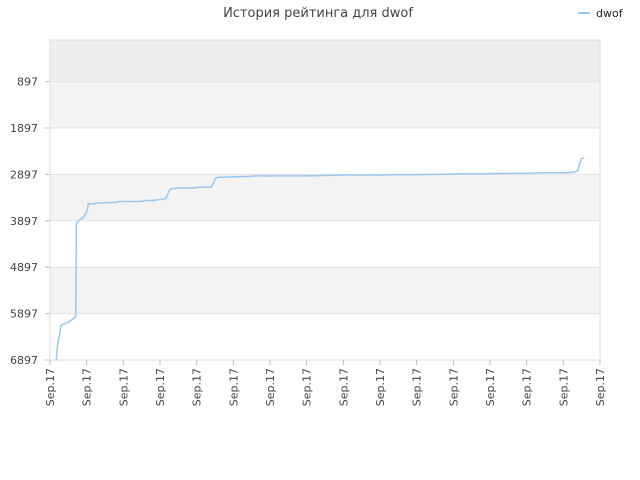 The height and width of the screenshot is (480, 640). Describe the element at coordinates (24, 314) in the screenshot. I see `y-tick-label: 5897` at that location.